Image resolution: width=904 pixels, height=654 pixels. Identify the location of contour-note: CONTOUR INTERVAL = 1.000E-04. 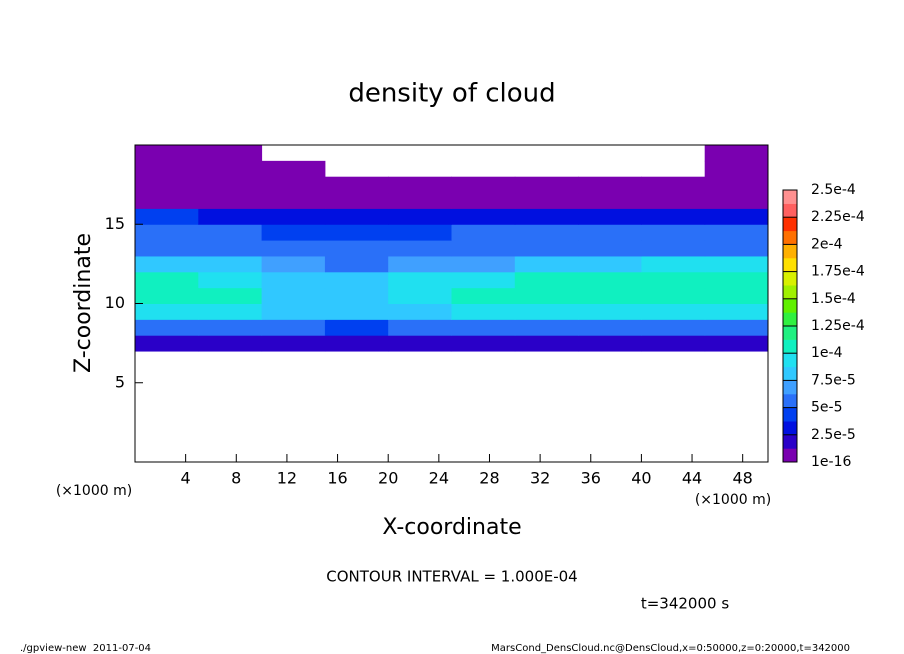
(451, 577).